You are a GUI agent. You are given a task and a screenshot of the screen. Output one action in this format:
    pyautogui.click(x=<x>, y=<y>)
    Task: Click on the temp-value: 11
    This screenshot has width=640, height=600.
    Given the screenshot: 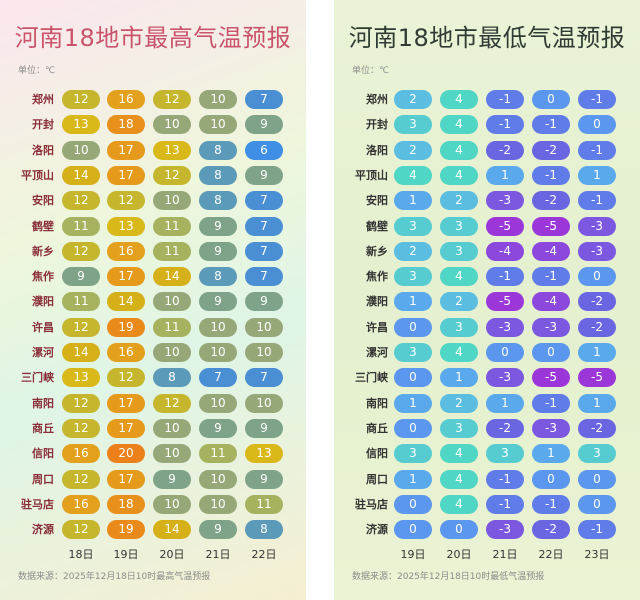 What is the action you would take?
    pyautogui.click(x=218, y=454)
    